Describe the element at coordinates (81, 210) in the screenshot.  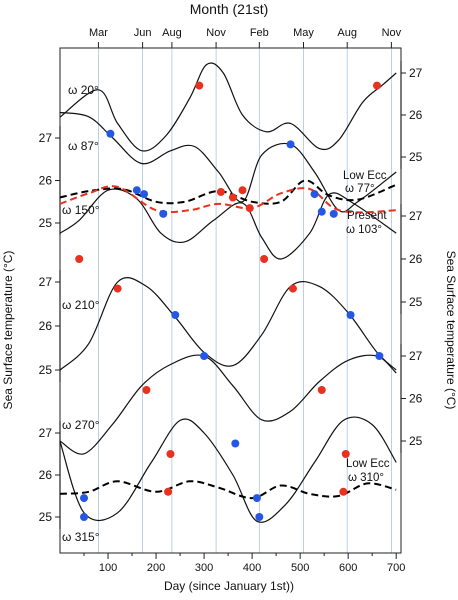
I see `curve-label: ω 150°` at that location.